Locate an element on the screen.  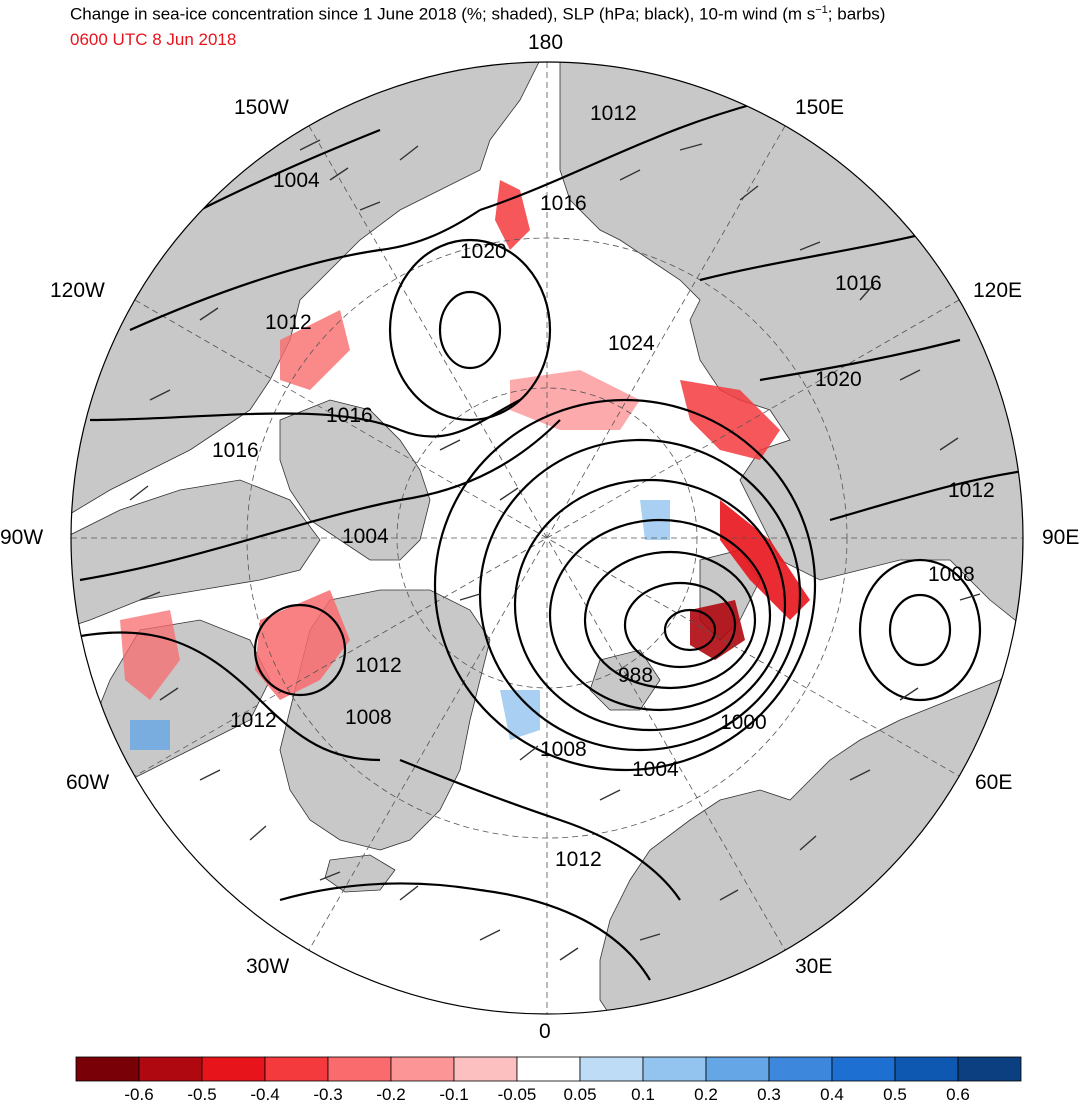
ice-loss-chukchi is located at coordinates (512, 215).